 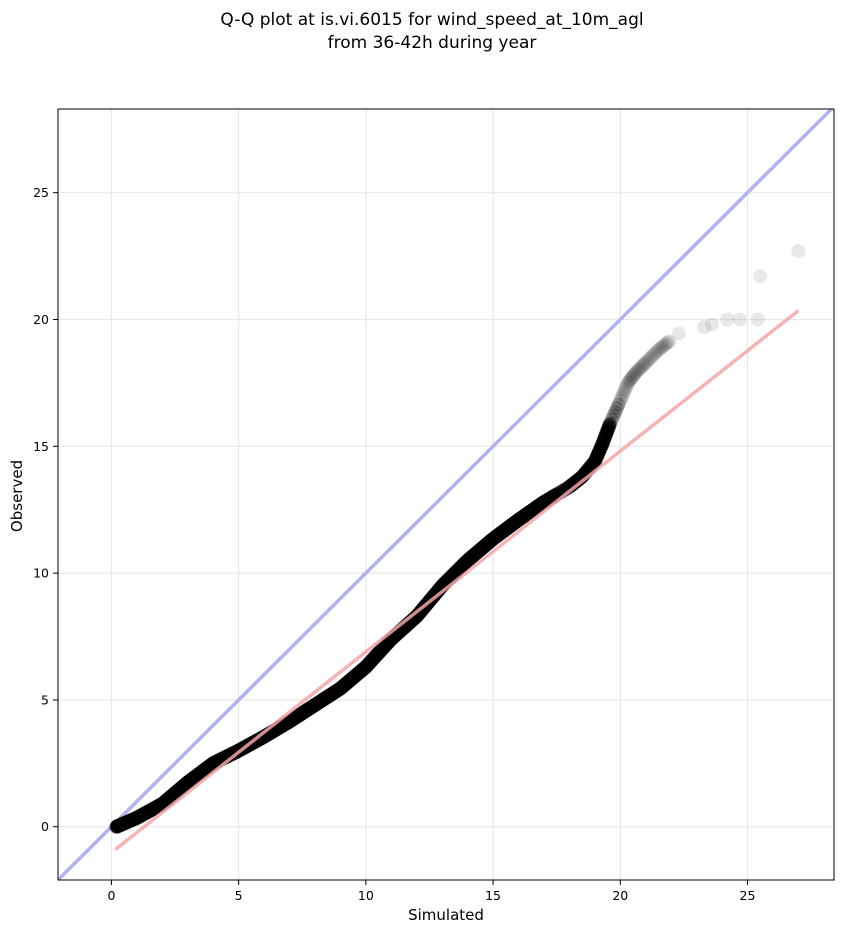 What do you see at coordinates (366, 895) in the screenshot?
I see `x-tick-label: 10` at bounding box center [366, 895].